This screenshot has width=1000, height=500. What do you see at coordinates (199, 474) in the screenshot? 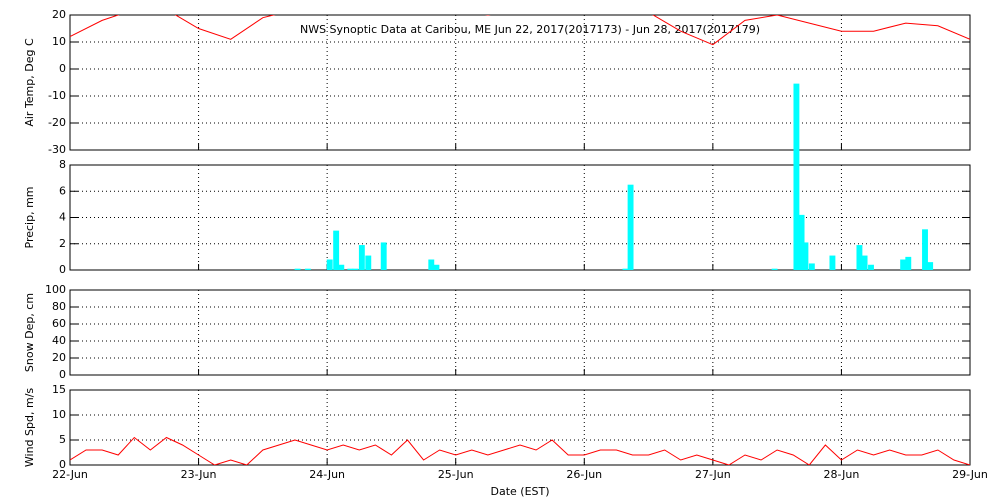
I see `x-tick-label: 23-Jun` at bounding box center [199, 474].